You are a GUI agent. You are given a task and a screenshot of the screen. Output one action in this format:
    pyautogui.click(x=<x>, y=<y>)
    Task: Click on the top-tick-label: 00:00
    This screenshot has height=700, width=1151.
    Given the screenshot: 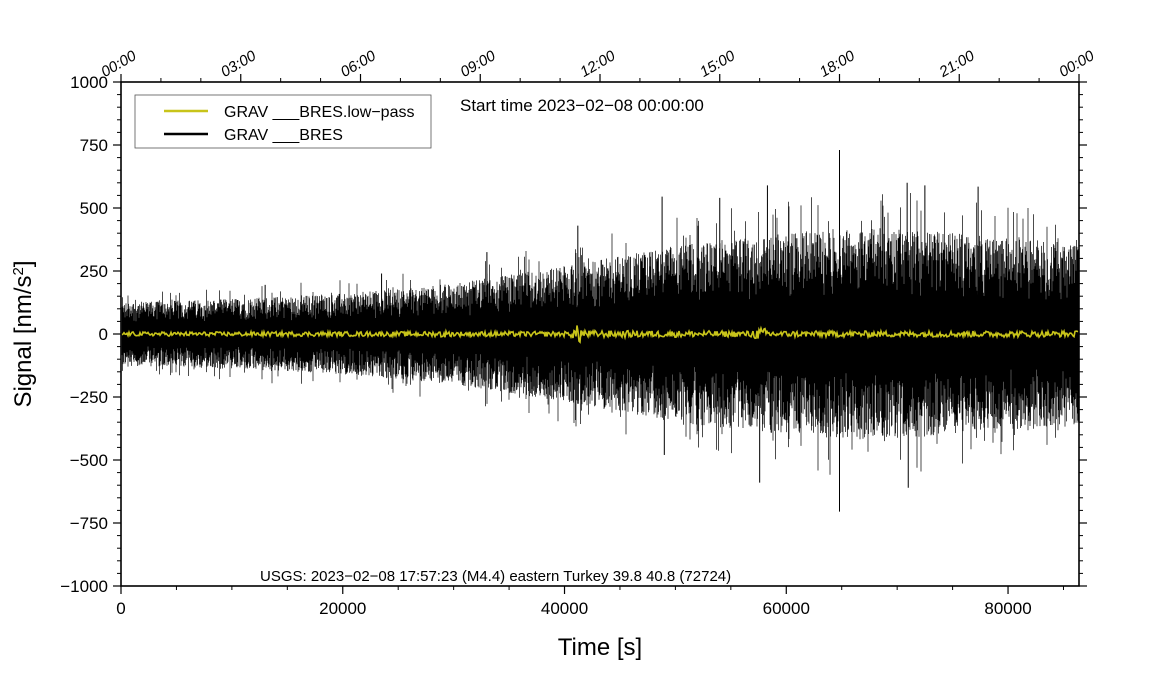 What is the action you would take?
    pyautogui.click(x=1077, y=64)
    